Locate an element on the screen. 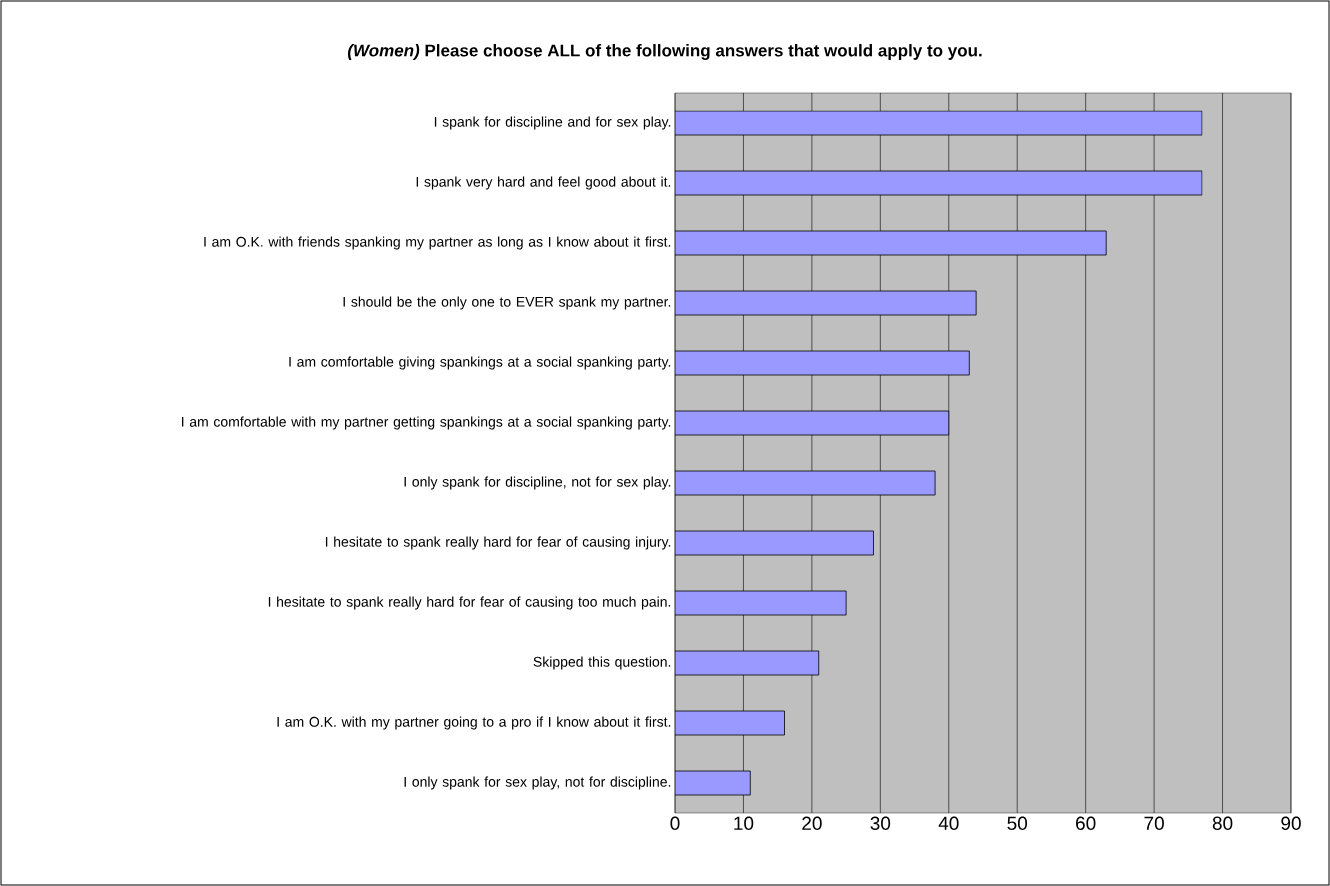  x-tick-label: 80 is located at coordinates (1222, 823).